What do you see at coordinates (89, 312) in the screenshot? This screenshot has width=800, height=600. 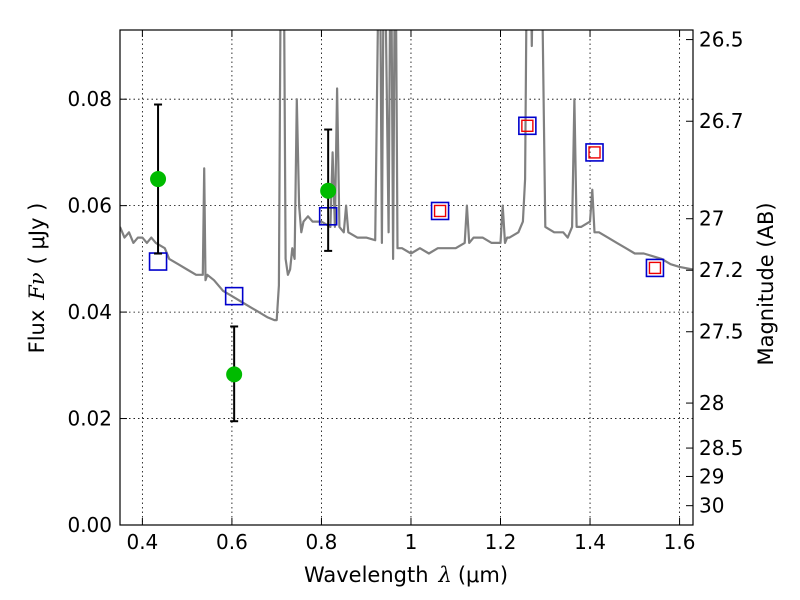 I see `y-tick-label: 0.04` at bounding box center [89, 312].